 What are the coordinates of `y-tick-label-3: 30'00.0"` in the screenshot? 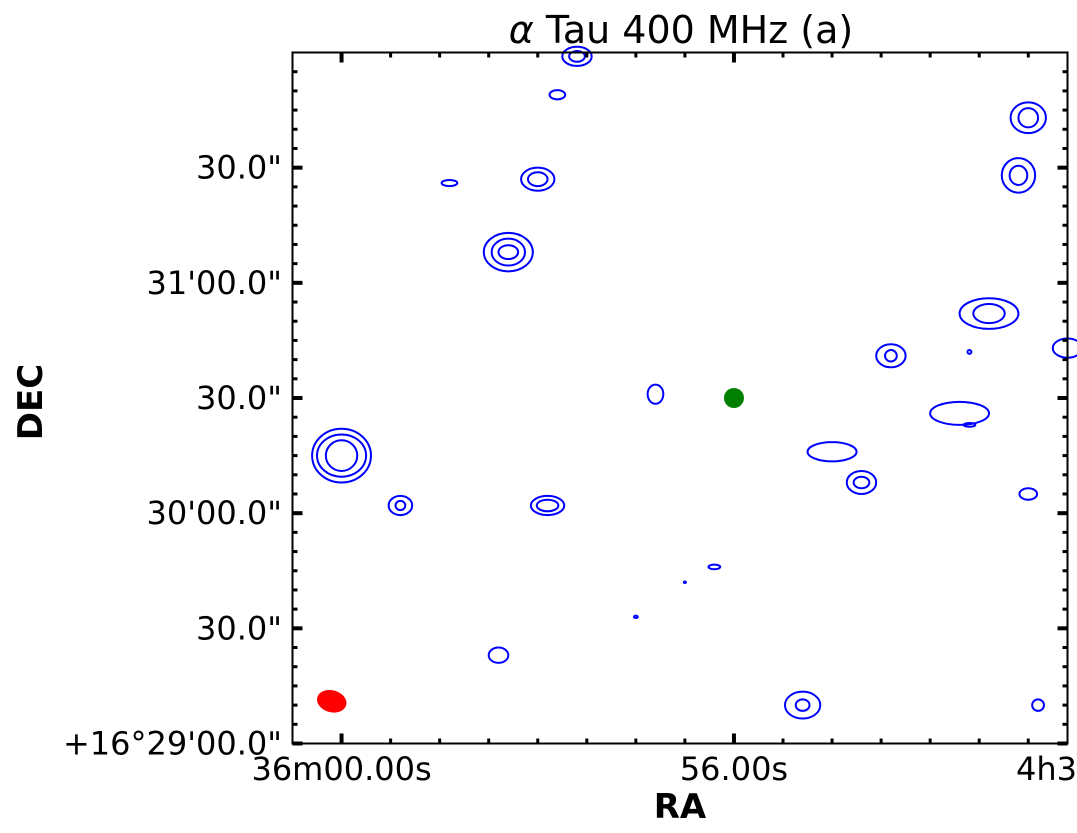 It's located at (214, 513).